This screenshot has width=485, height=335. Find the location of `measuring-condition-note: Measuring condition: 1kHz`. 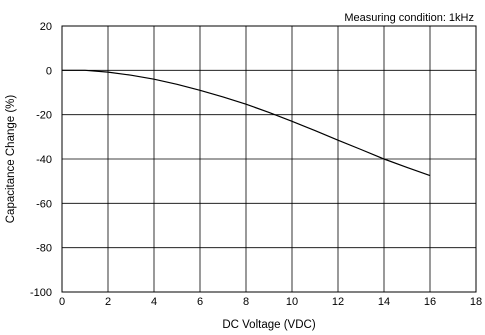

measuring-condition-note: Measuring condition: 1kHz is located at coordinates (409, 18).